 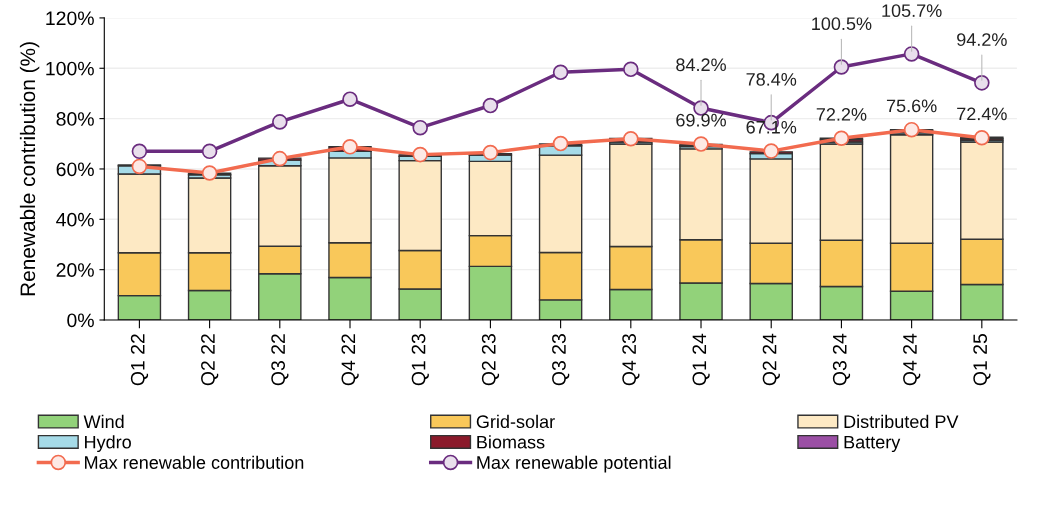 I want to click on data-label: 69.9%, so click(x=701, y=120).